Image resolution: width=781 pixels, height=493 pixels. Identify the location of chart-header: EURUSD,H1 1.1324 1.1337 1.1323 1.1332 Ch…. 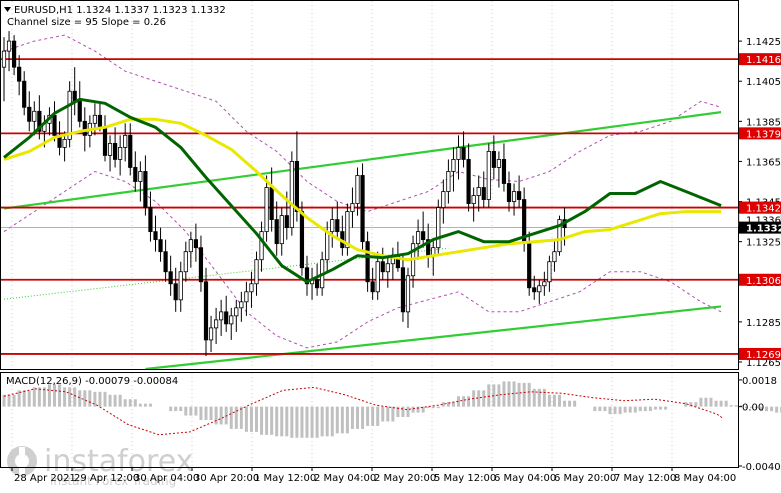
(115, 16).